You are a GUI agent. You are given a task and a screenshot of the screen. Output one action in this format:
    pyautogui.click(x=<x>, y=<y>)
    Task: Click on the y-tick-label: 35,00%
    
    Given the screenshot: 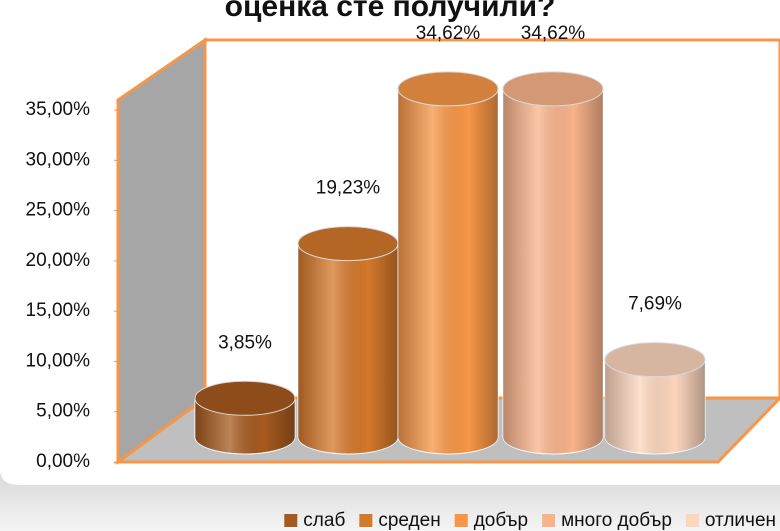 What is the action you would take?
    pyautogui.click(x=58, y=109)
    